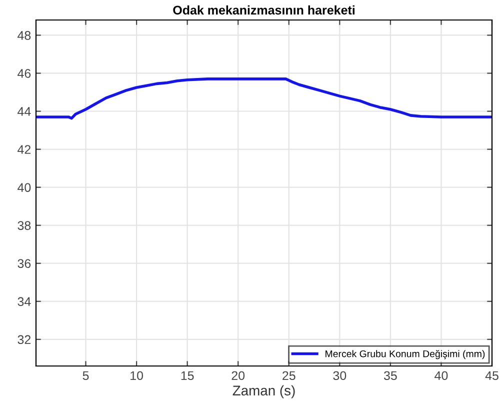 The height and width of the screenshot is (414, 504). What do you see at coordinates (24, 35) in the screenshot?
I see `y-tick-label: 48` at bounding box center [24, 35].